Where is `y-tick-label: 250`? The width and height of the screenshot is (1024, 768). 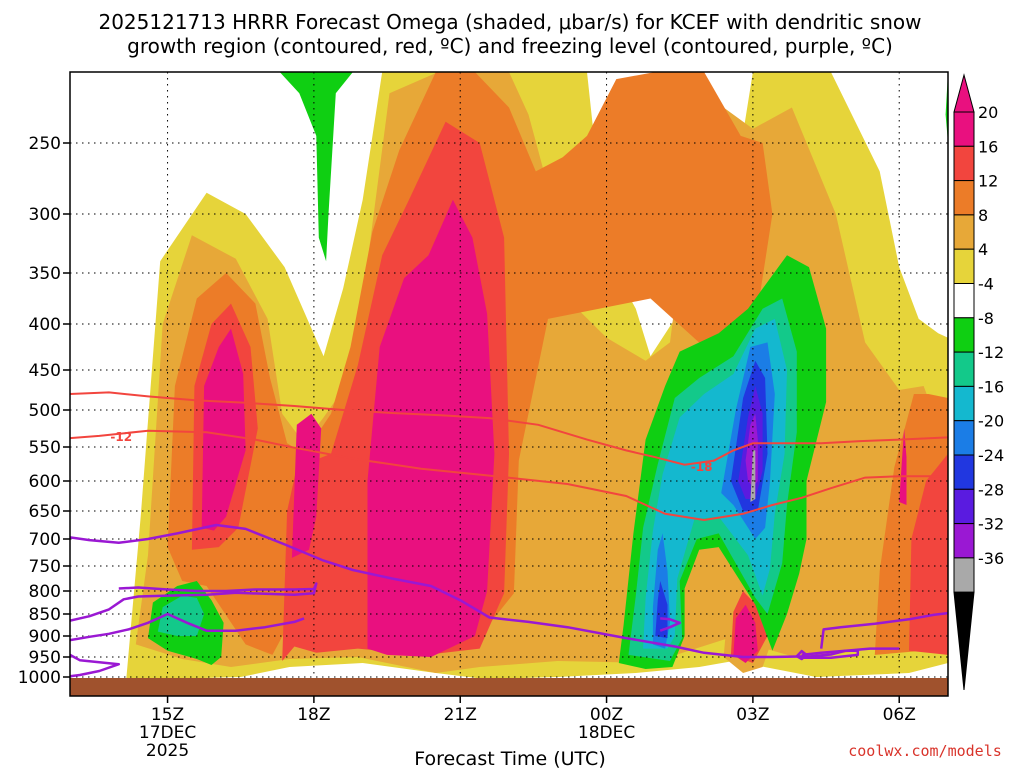 y-tick-label: 250 is located at coordinates (45, 144).